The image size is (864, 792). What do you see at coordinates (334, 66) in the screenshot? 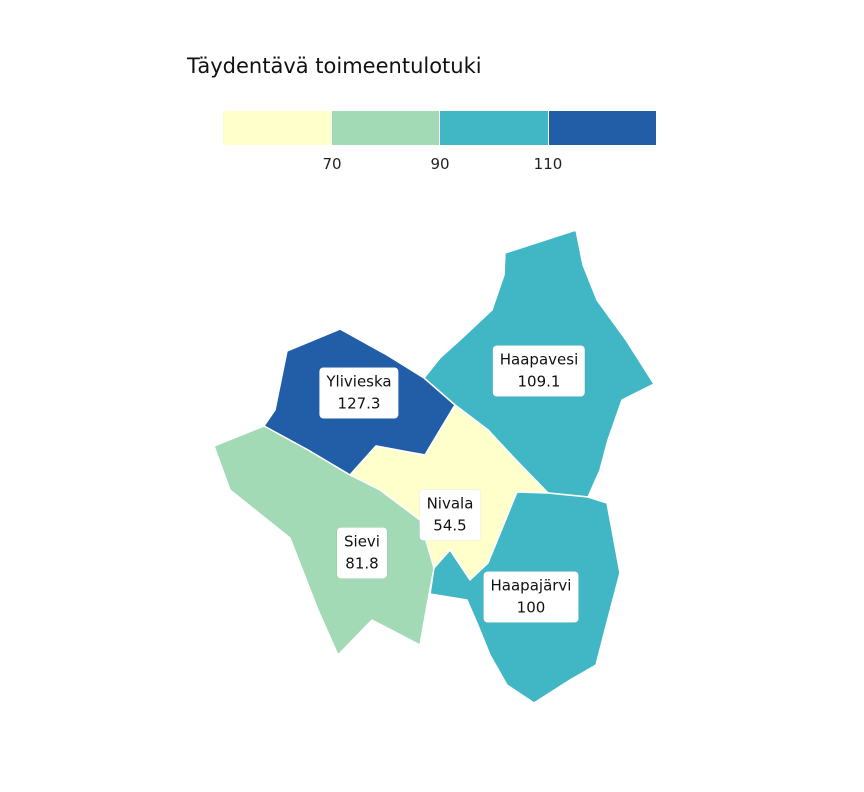
I see `map-title: Täydentävä toimeentulotuki` at bounding box center [334, 66].